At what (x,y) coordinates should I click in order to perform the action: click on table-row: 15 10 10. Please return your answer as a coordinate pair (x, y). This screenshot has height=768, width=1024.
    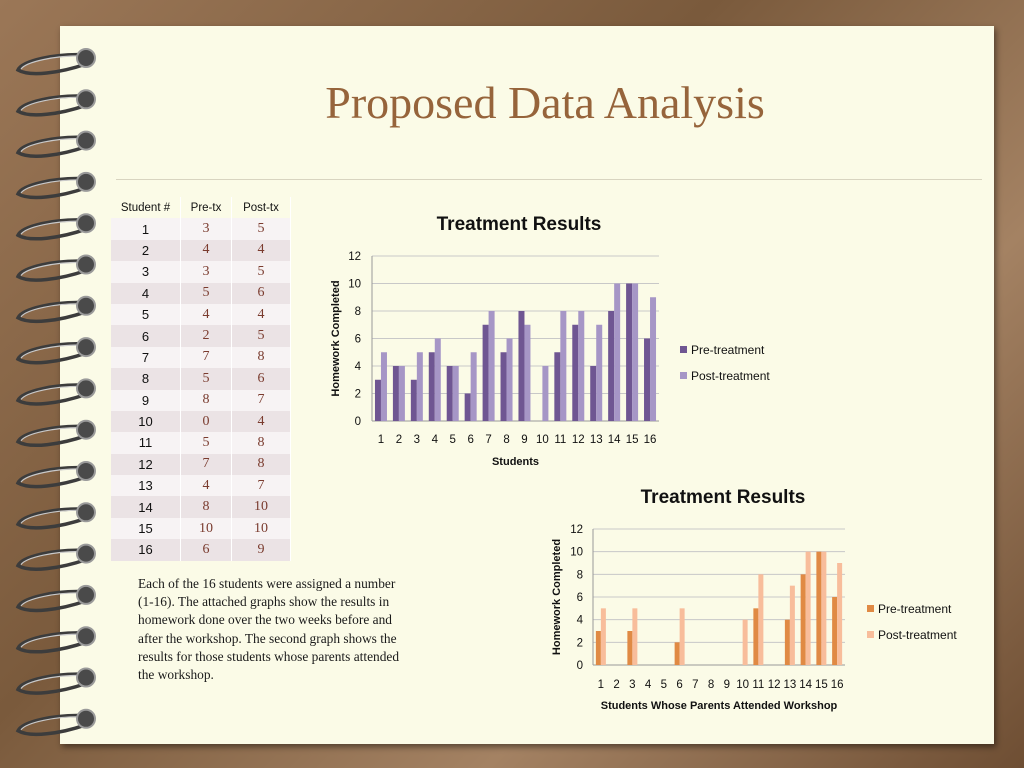
    Looking at the image, I should click on (201, 528).